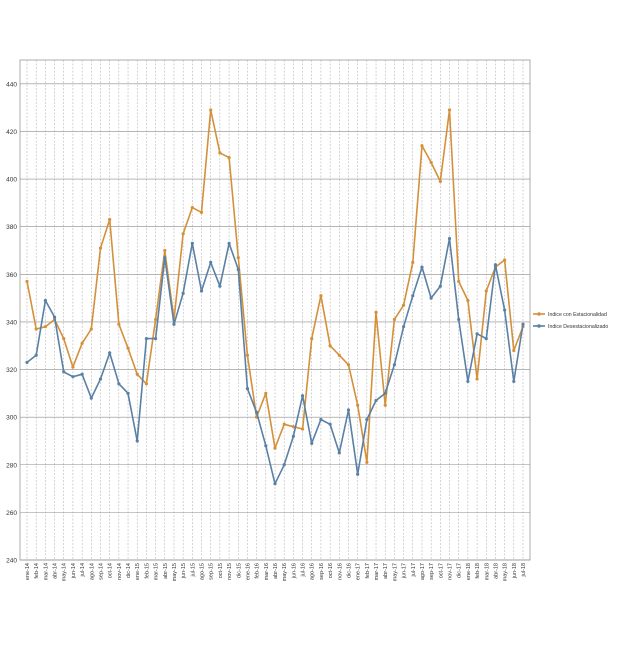  Describe the element at coordinates (37, 571) in the screenshot. I see `x-tick-label: feb-14` at that location.